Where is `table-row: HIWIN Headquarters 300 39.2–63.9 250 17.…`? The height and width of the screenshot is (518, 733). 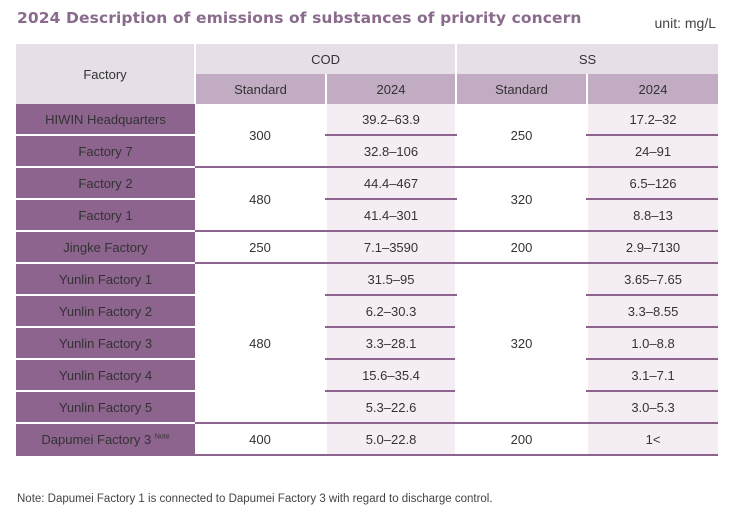 table-row: HIWIN Headquarters 300 39.2–63.9 250 17.… is located at coordinates (367, 136).